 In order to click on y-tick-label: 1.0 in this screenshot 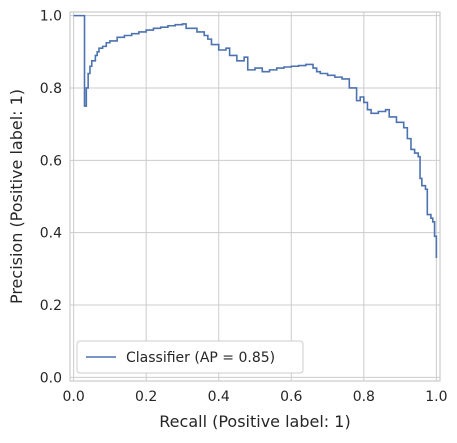, I will do `click(51, 17)`.